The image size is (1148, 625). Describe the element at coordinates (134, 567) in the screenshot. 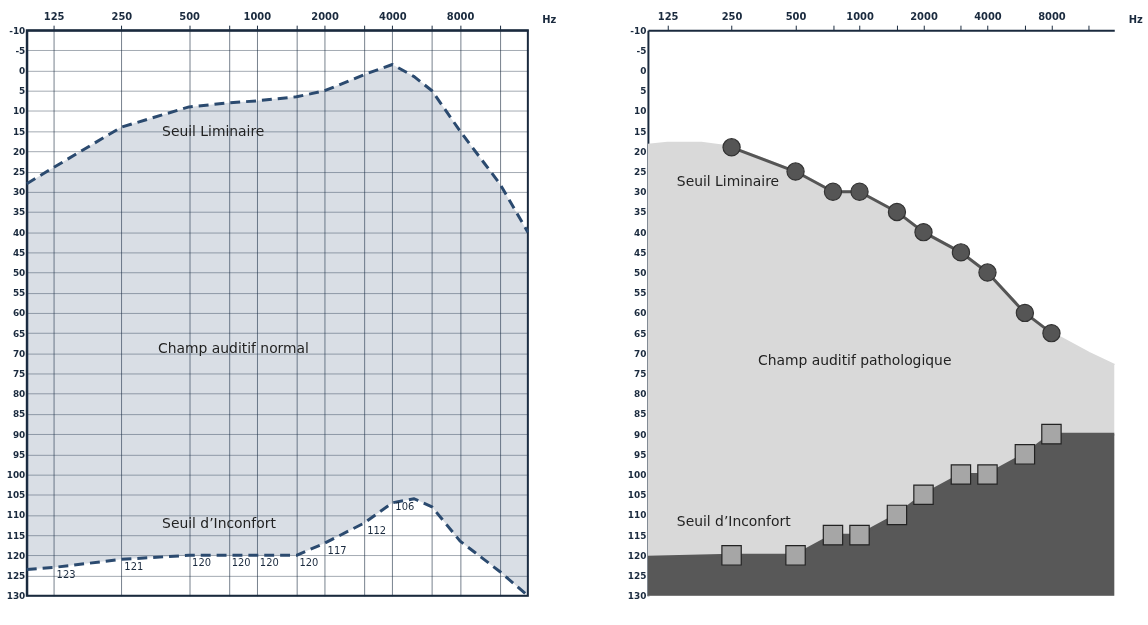

I see `annotation: 121` at that location.